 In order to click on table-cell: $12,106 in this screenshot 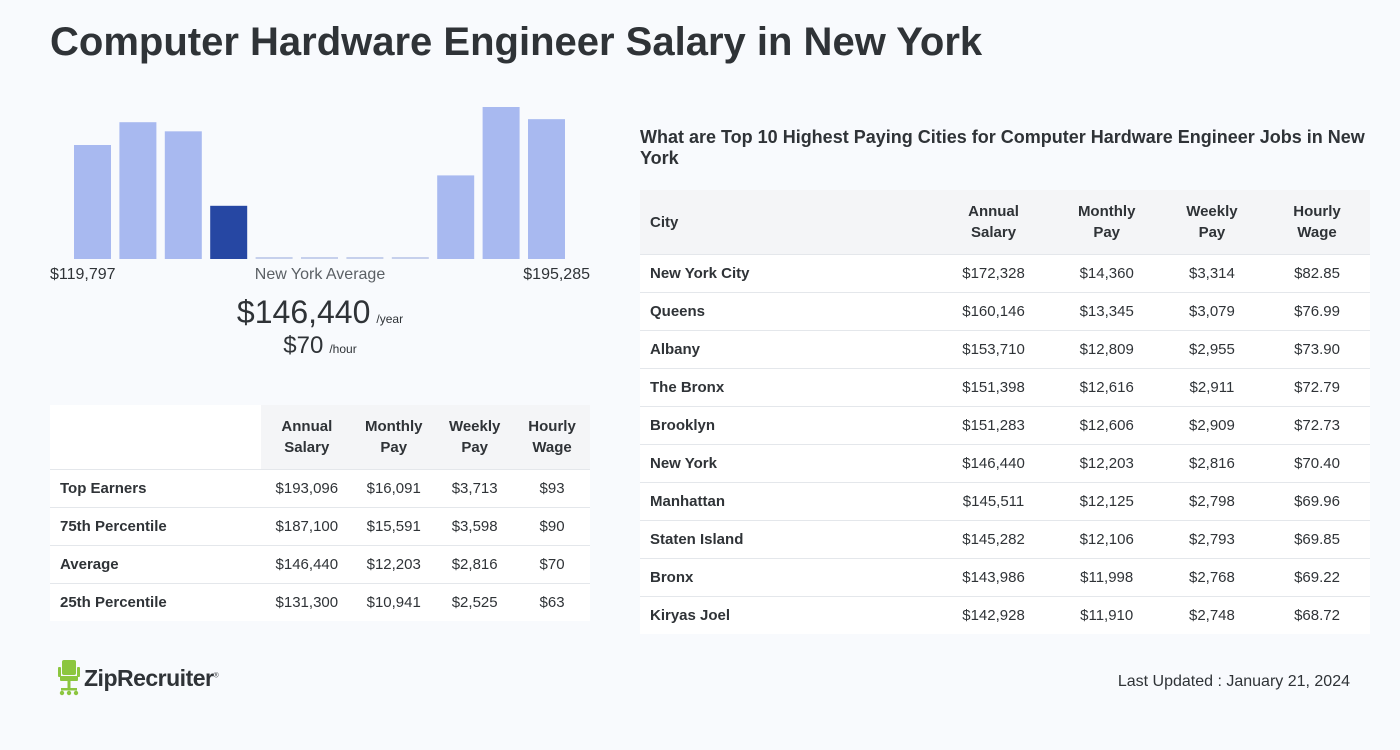, I will do `click(1106, 539)`.